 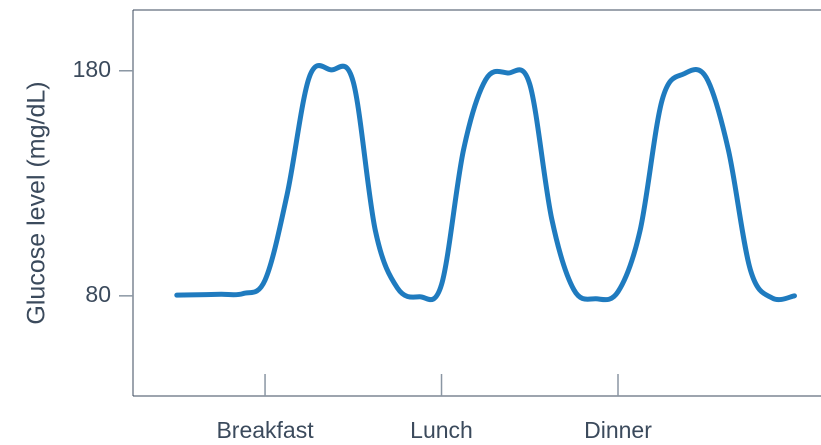 What do you see at coordinates (92, 69) in the screenshot?
I see `y-tick-label: 180` at bounding box center [92, 69].